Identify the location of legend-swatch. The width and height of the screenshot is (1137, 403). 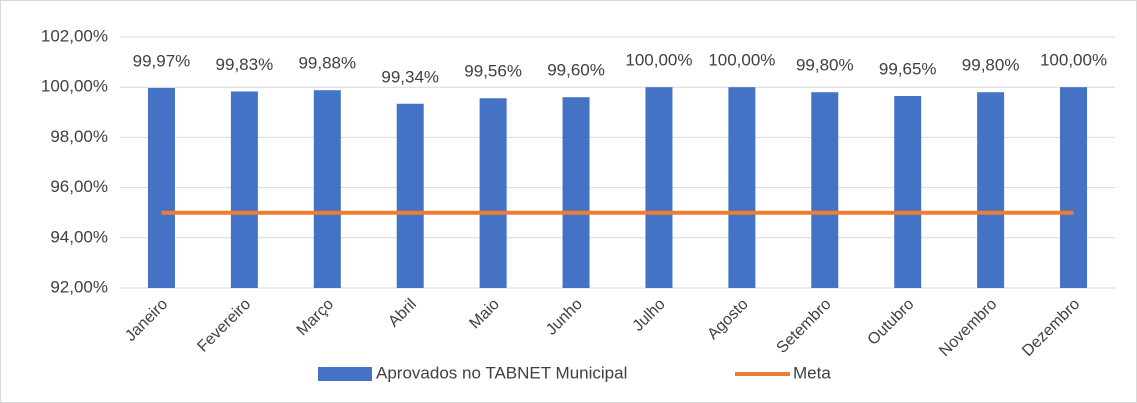
(345, 374).